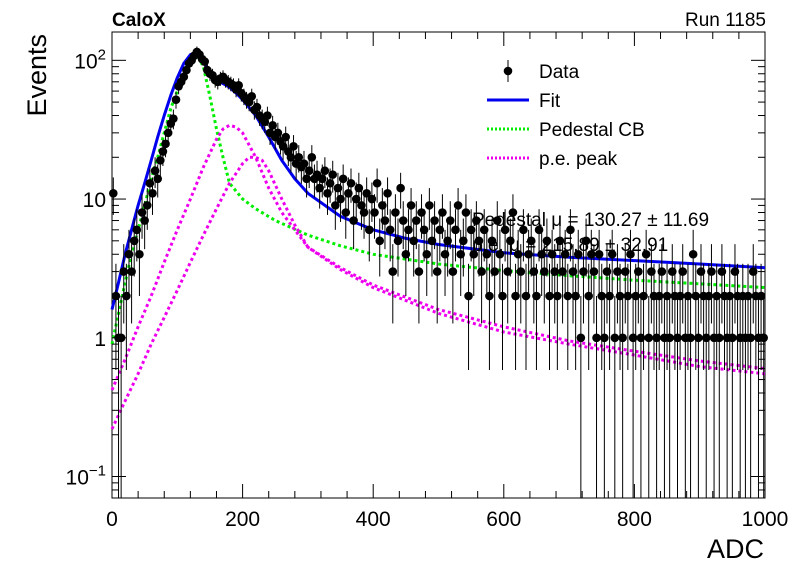 The image size is (796, 572). I want to click on legend-label: Fit, so click(550, 101).